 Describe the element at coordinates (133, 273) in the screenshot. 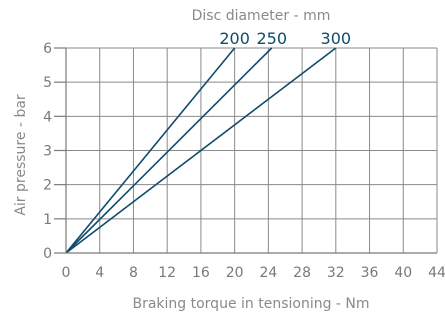

I see `x-tick-label-2: 8` at that location.